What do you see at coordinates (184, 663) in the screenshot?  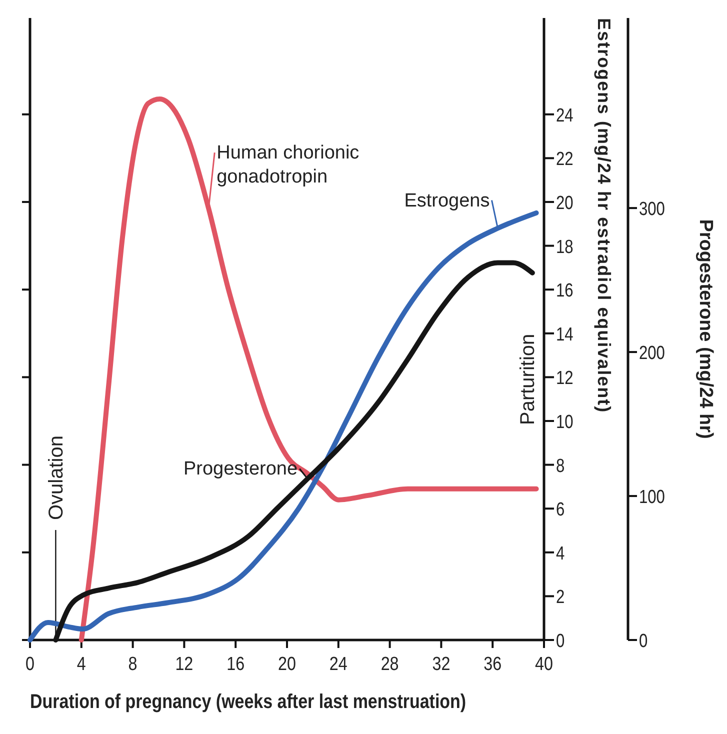 I see `x-tick-label: 12` at bounding box center [184, 663].